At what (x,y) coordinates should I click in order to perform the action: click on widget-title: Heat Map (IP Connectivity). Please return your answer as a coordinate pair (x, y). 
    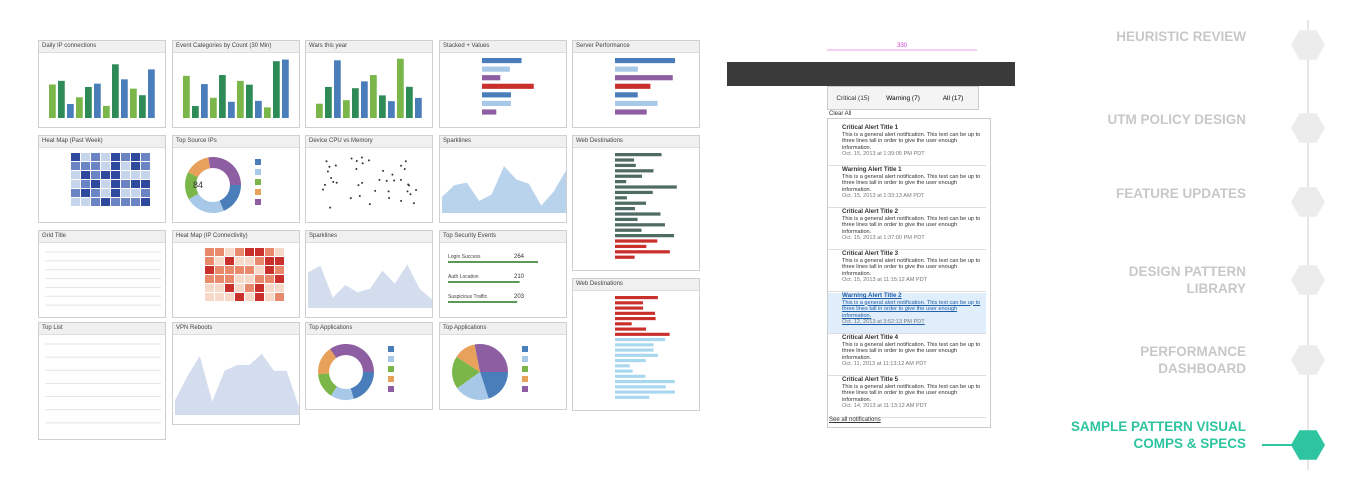
    Looking at the image, I should click on (236, 237).